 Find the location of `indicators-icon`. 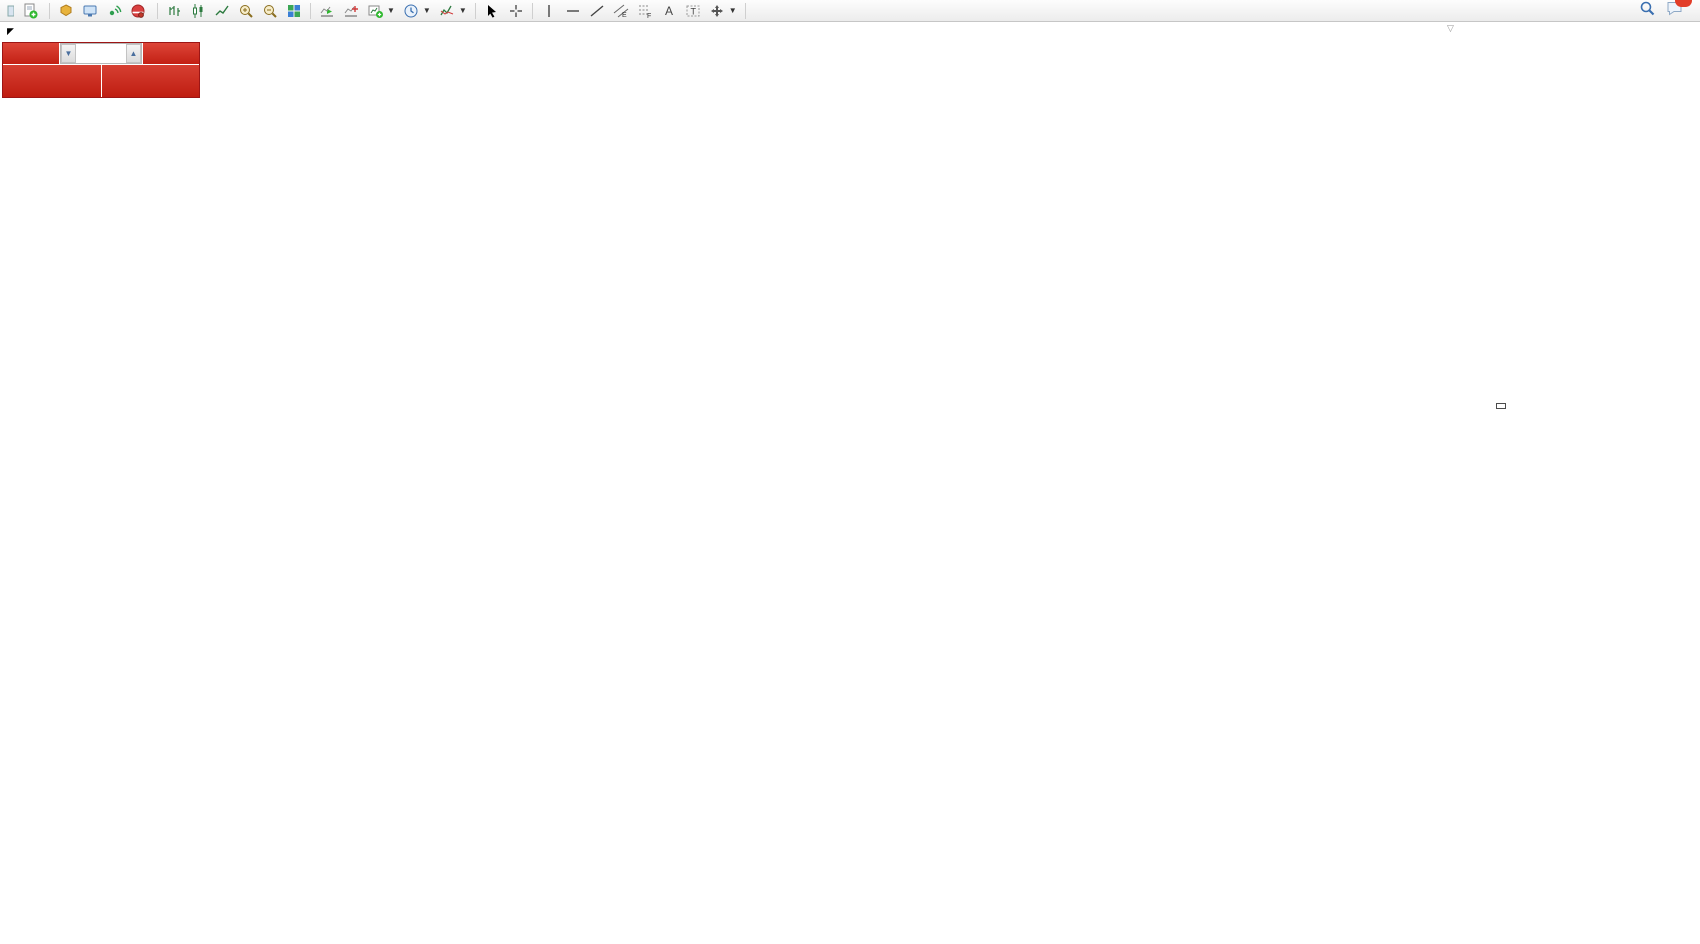

indicators-icon is located at coordinates (447, 10).